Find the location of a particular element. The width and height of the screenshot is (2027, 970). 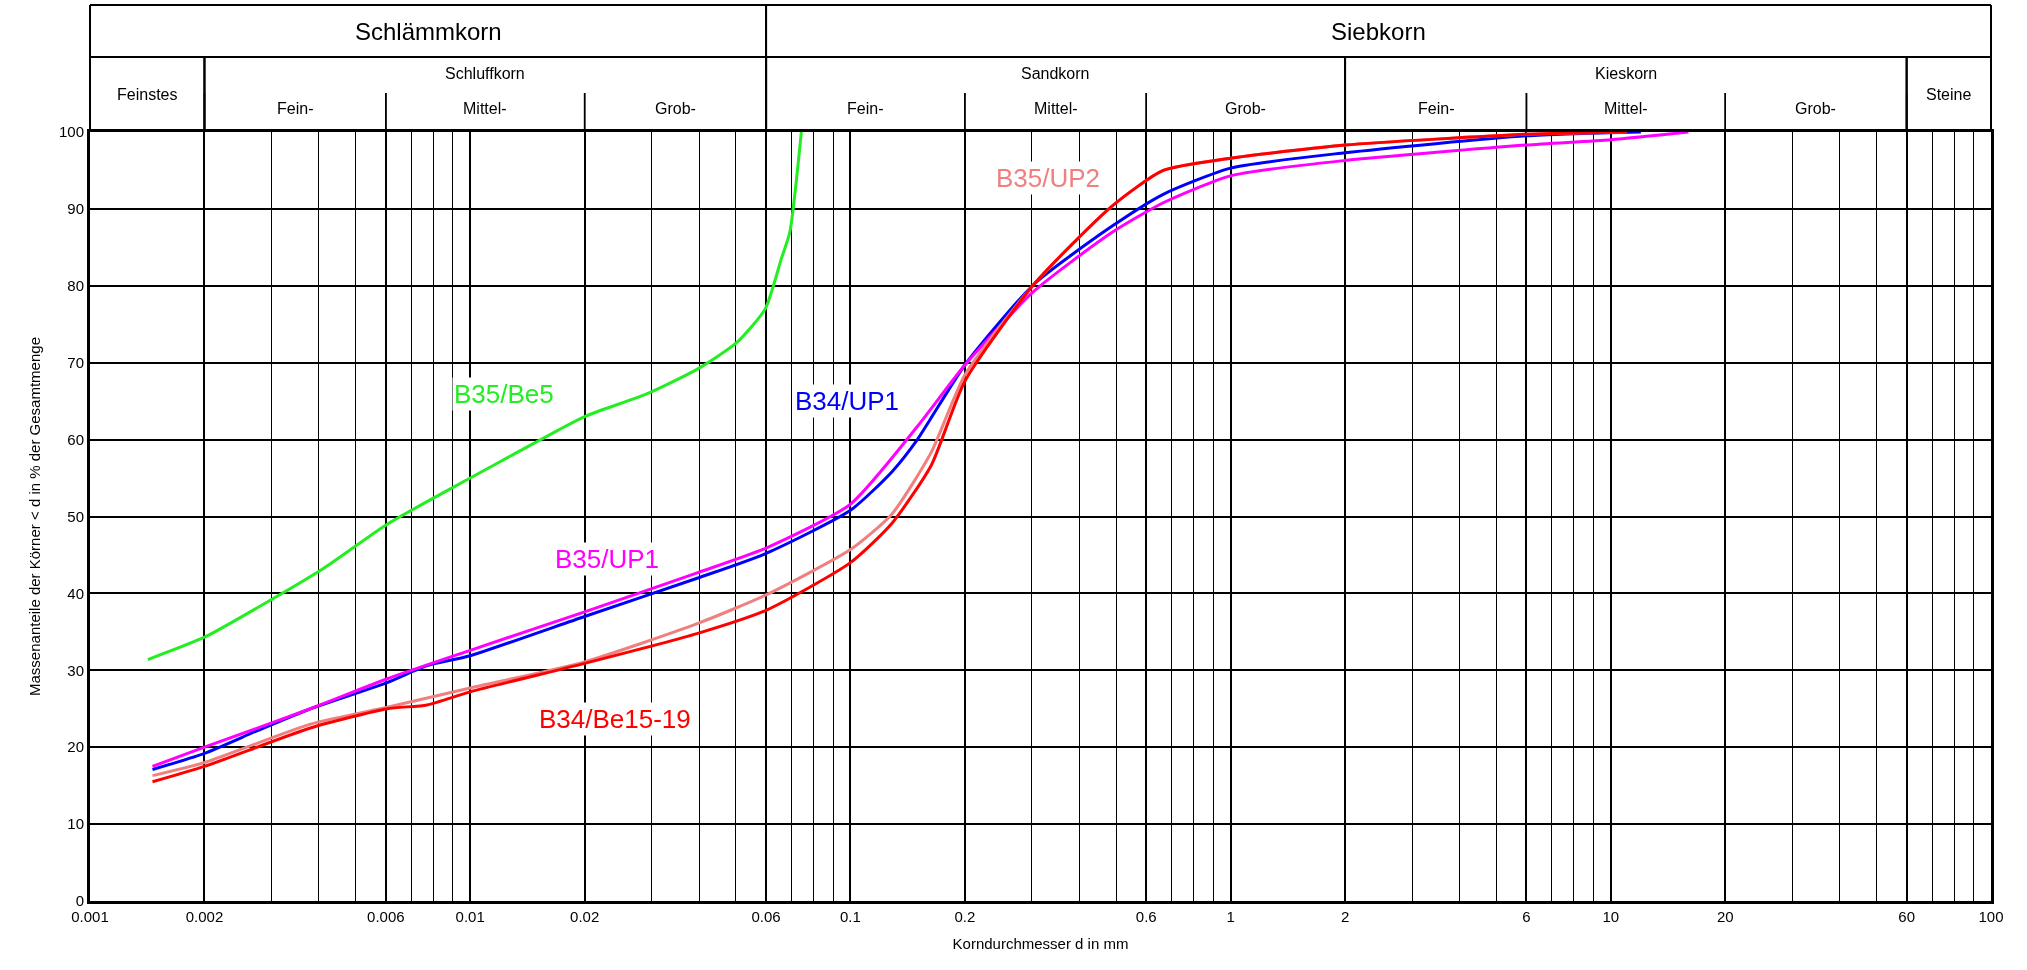

text: Siebkorn is located at coordinates (1378, 31).